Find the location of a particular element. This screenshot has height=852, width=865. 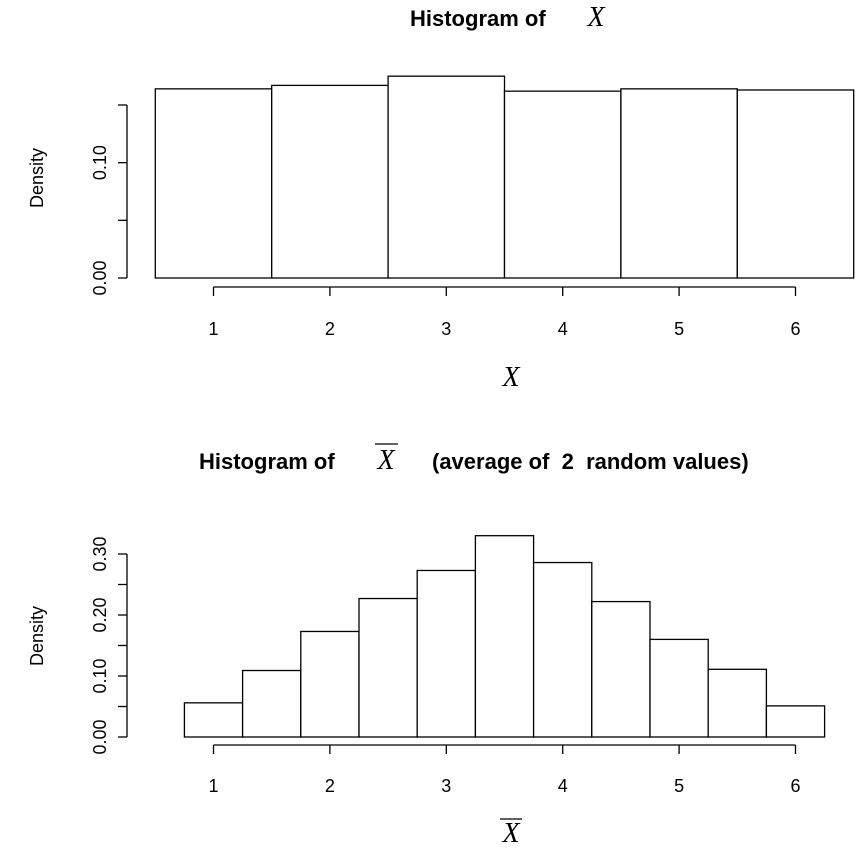

y-tick-label: 0.30 is located at coordinates (100, 553).